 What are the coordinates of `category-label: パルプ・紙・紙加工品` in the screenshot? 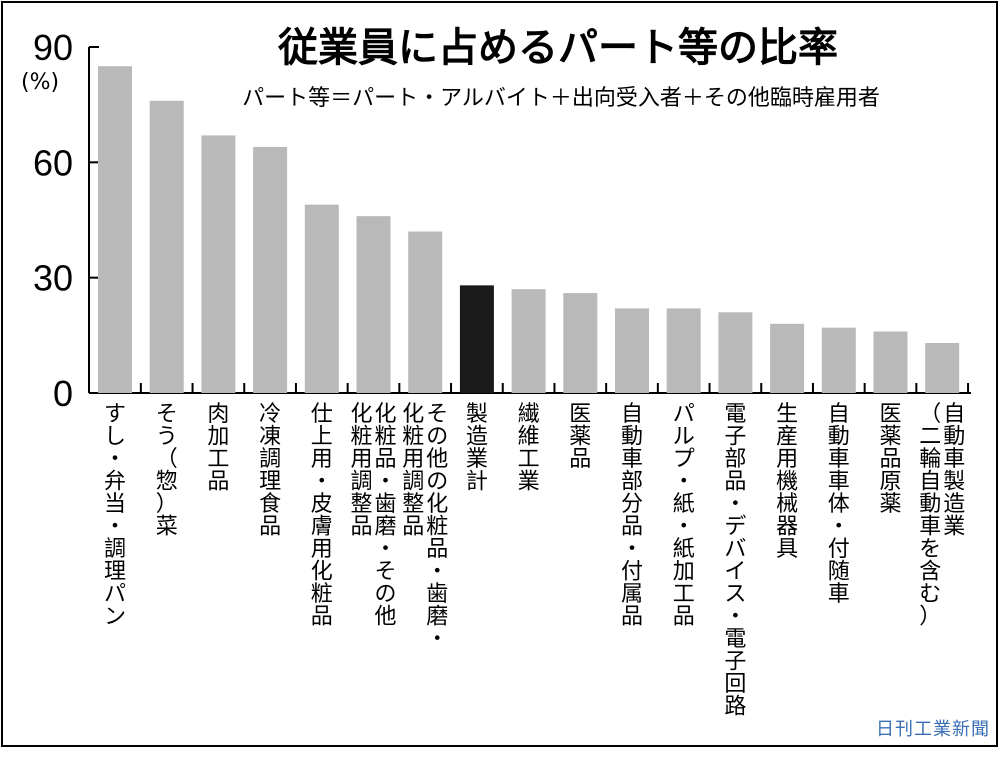 It's located at (684, 516).